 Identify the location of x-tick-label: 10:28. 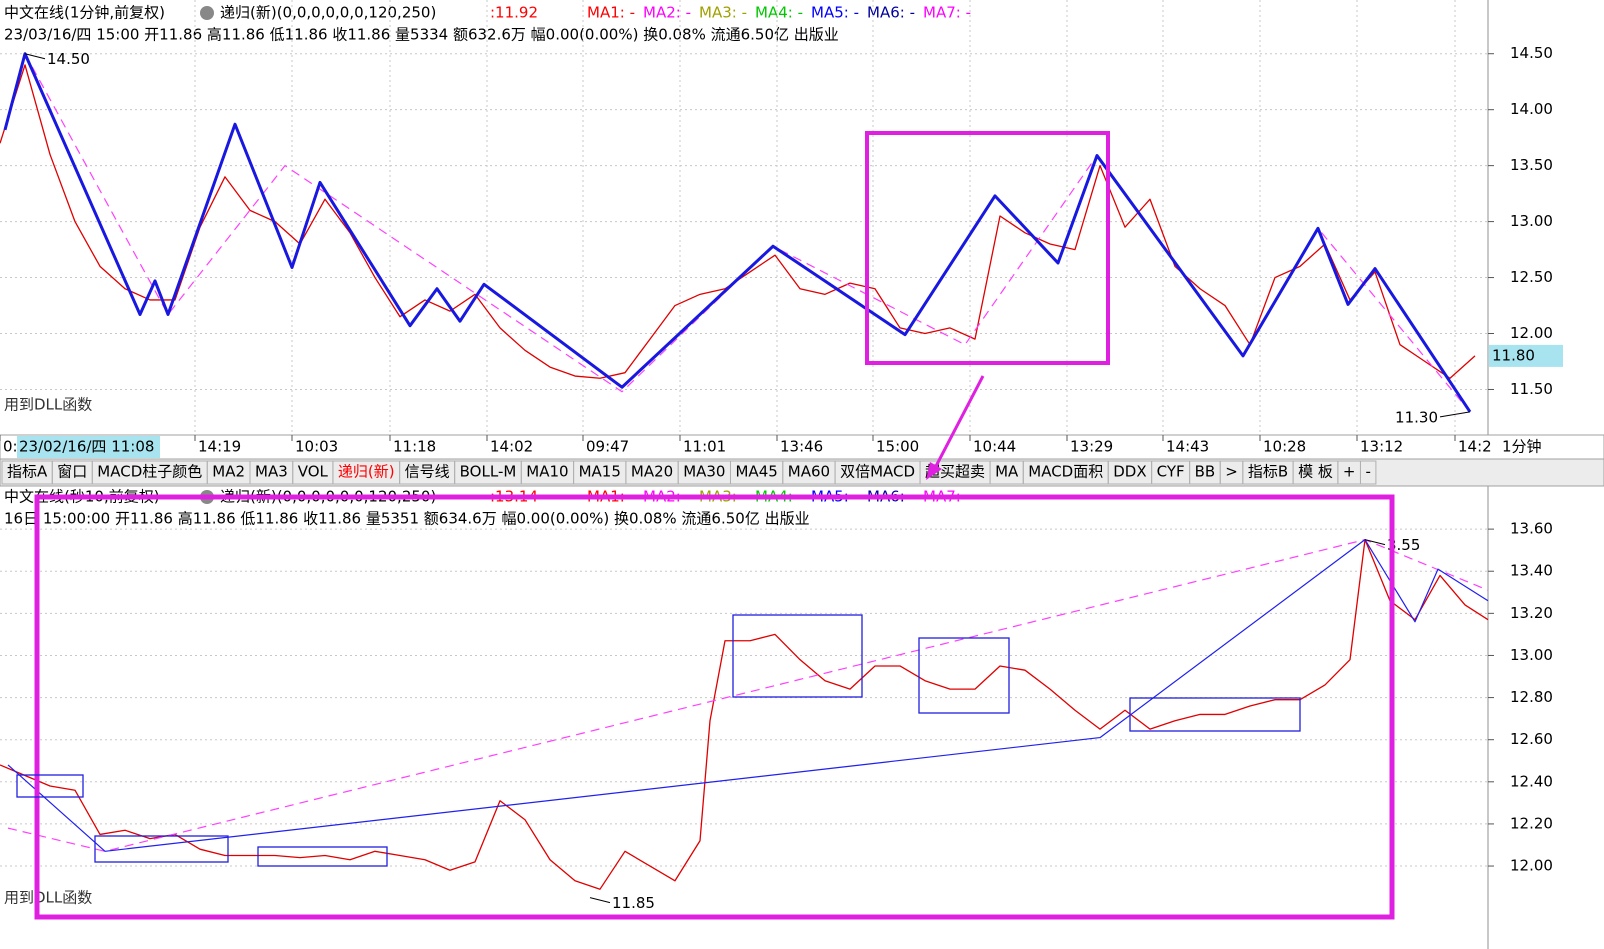
(1284, 447).